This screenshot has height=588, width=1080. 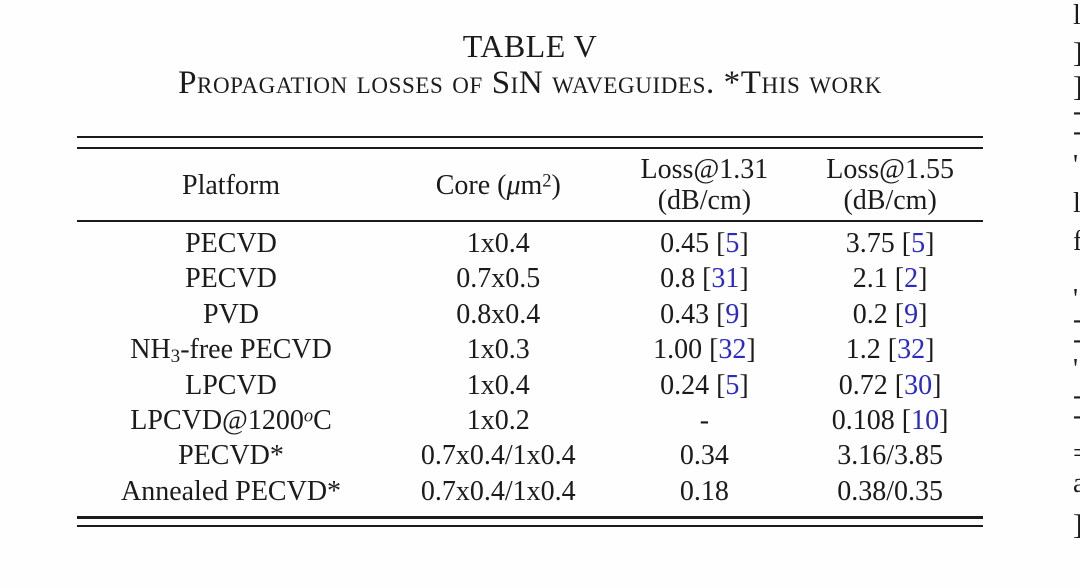 I want to click on core-size-cell: 0.7x0.5, so click(x=498, y=279).